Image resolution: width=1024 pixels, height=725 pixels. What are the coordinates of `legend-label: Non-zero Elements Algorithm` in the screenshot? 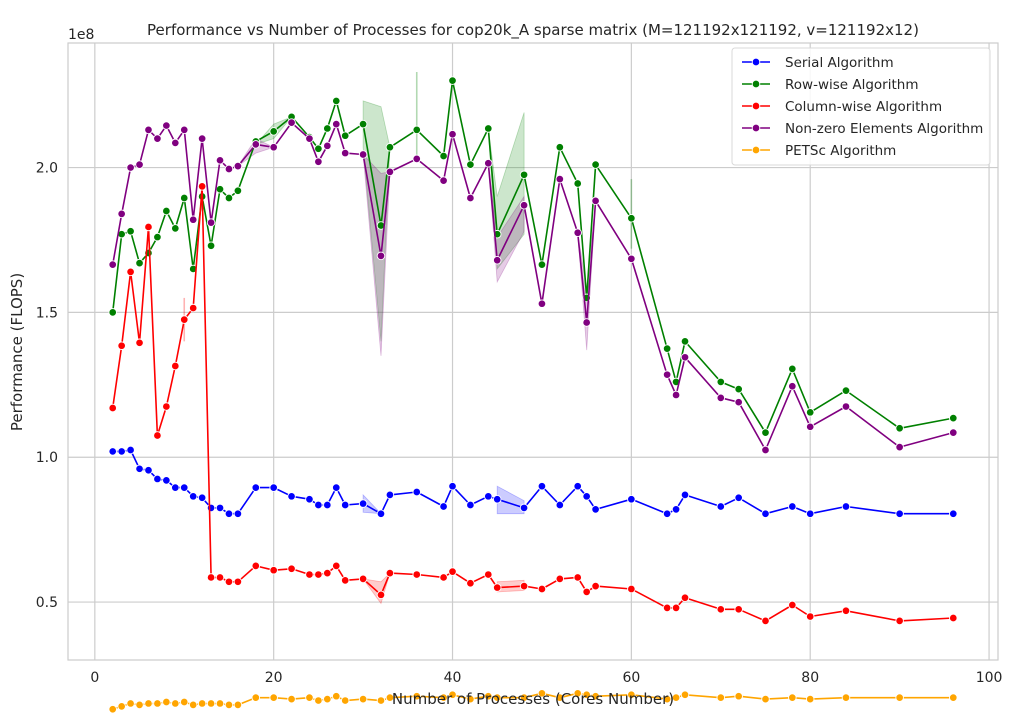 It's located at (884, 129).